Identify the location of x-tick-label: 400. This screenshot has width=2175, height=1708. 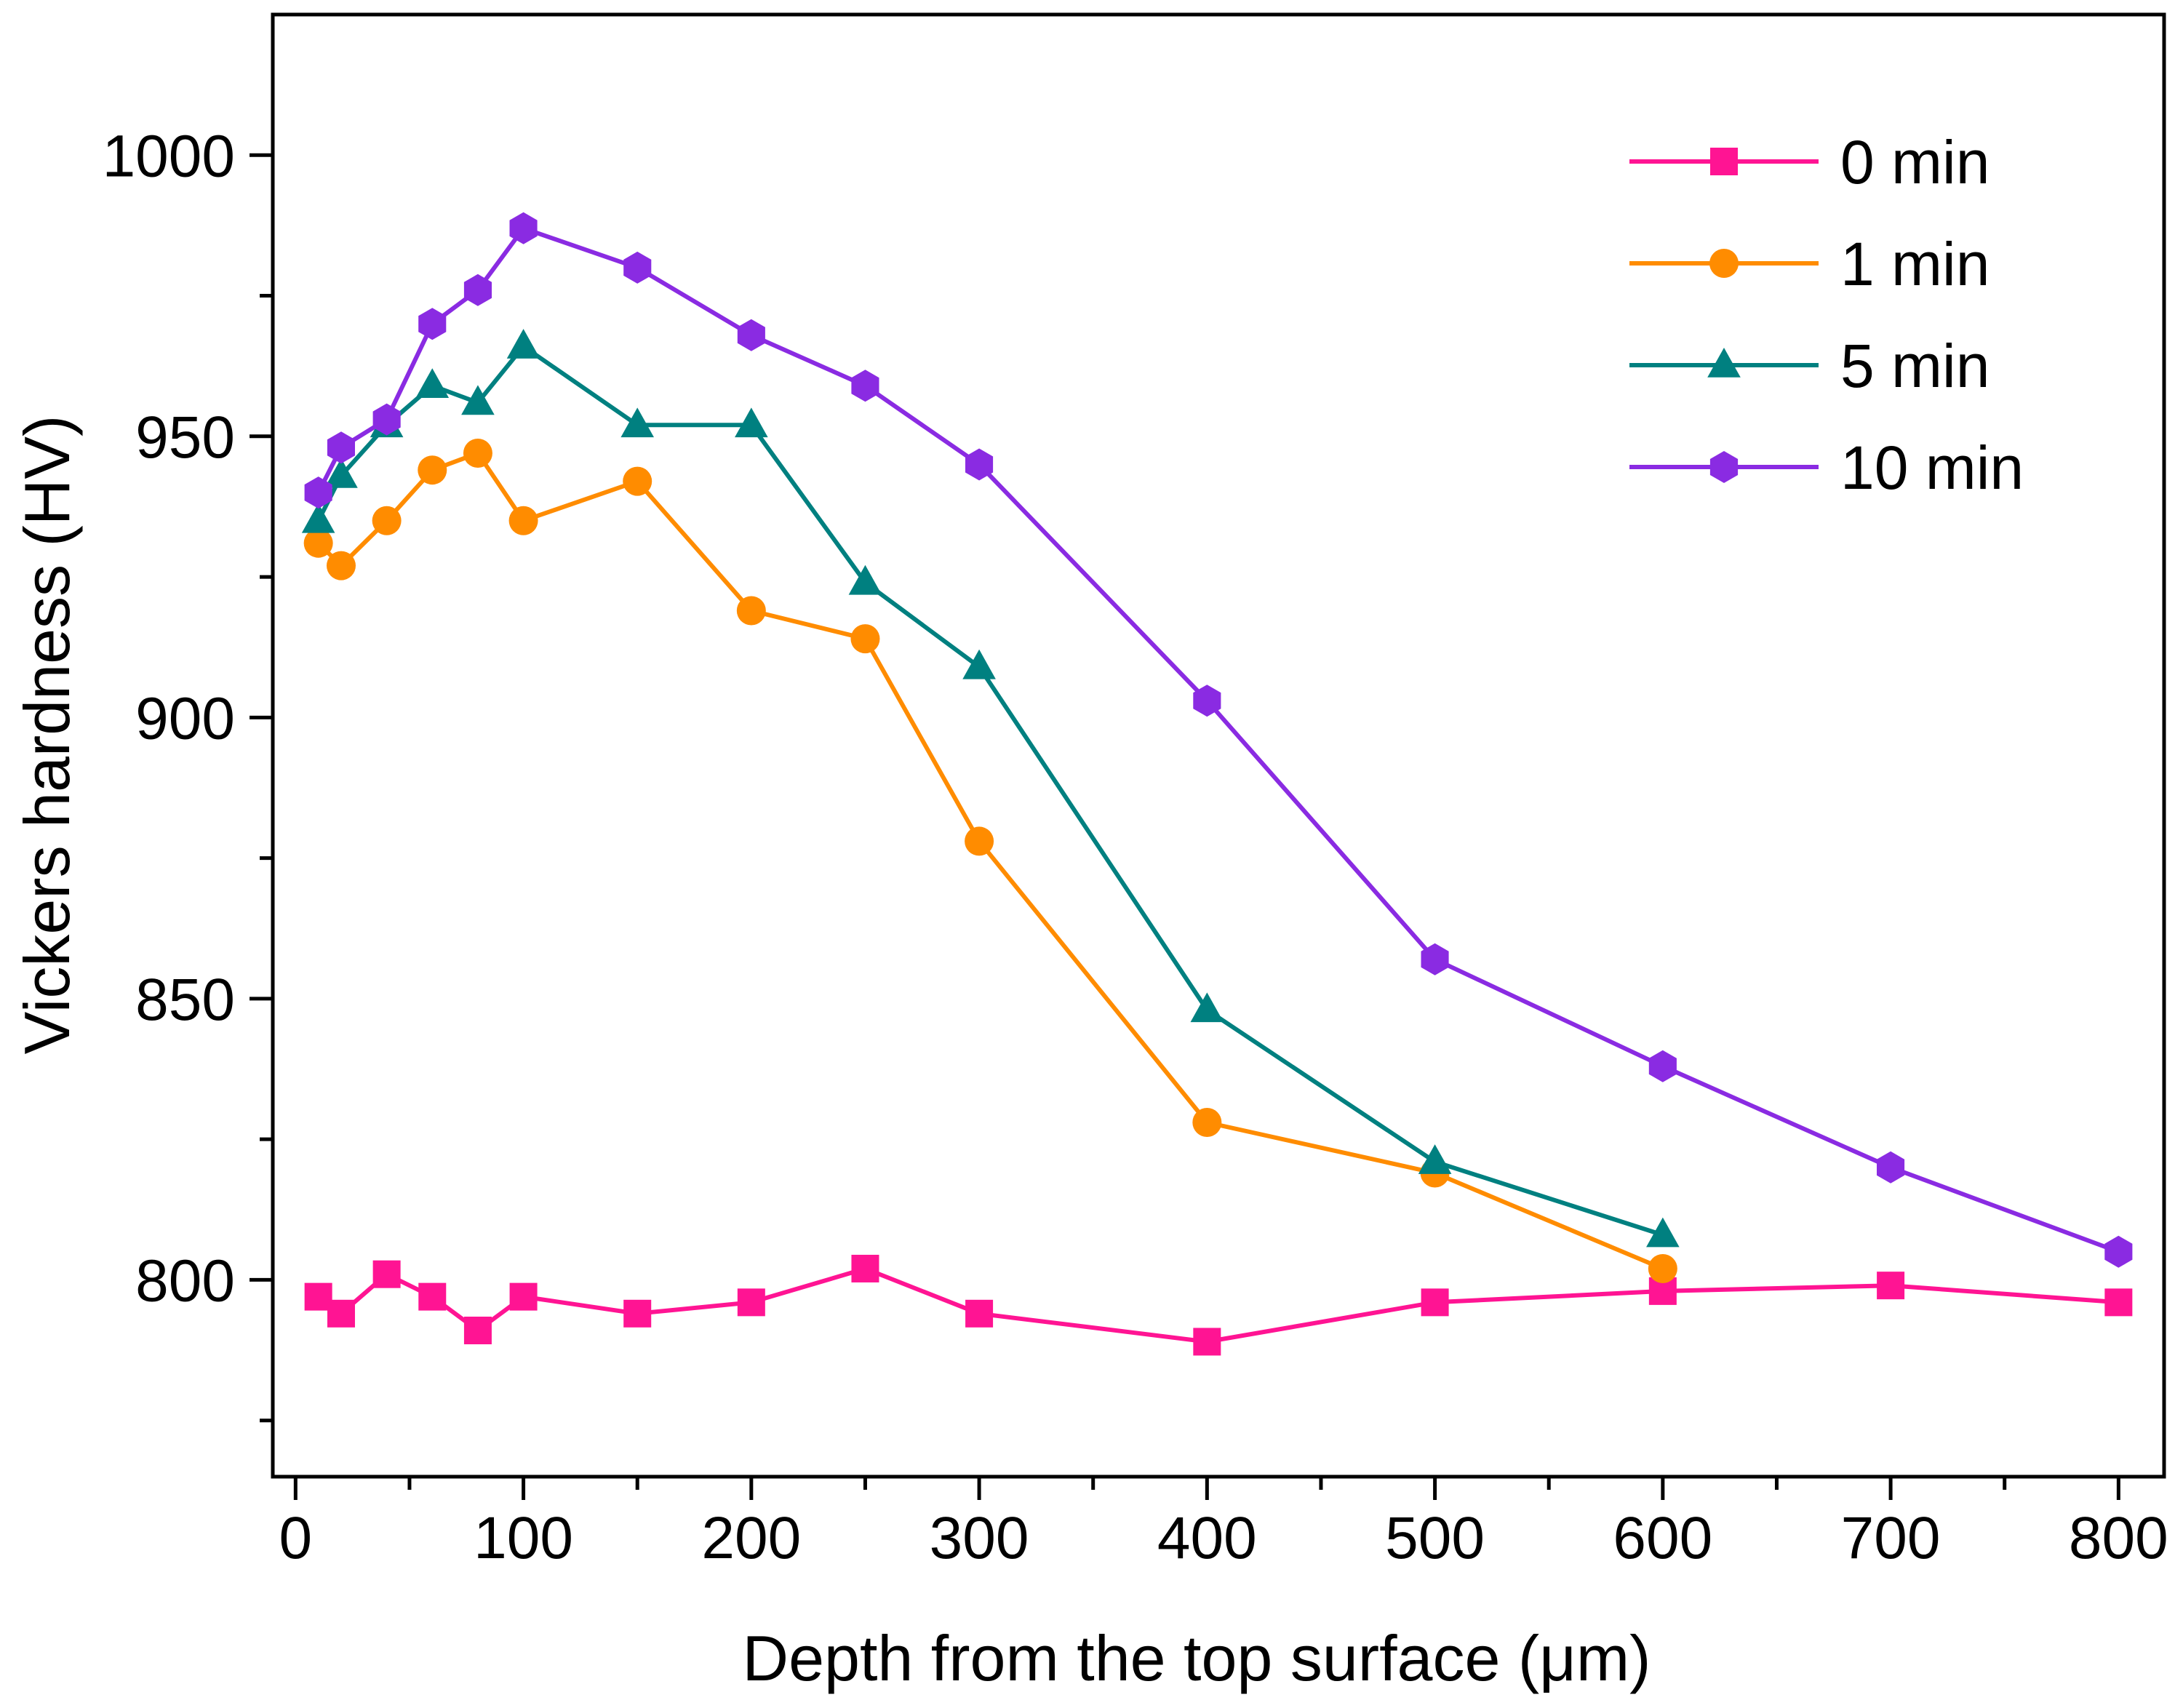
(1207, 1538).